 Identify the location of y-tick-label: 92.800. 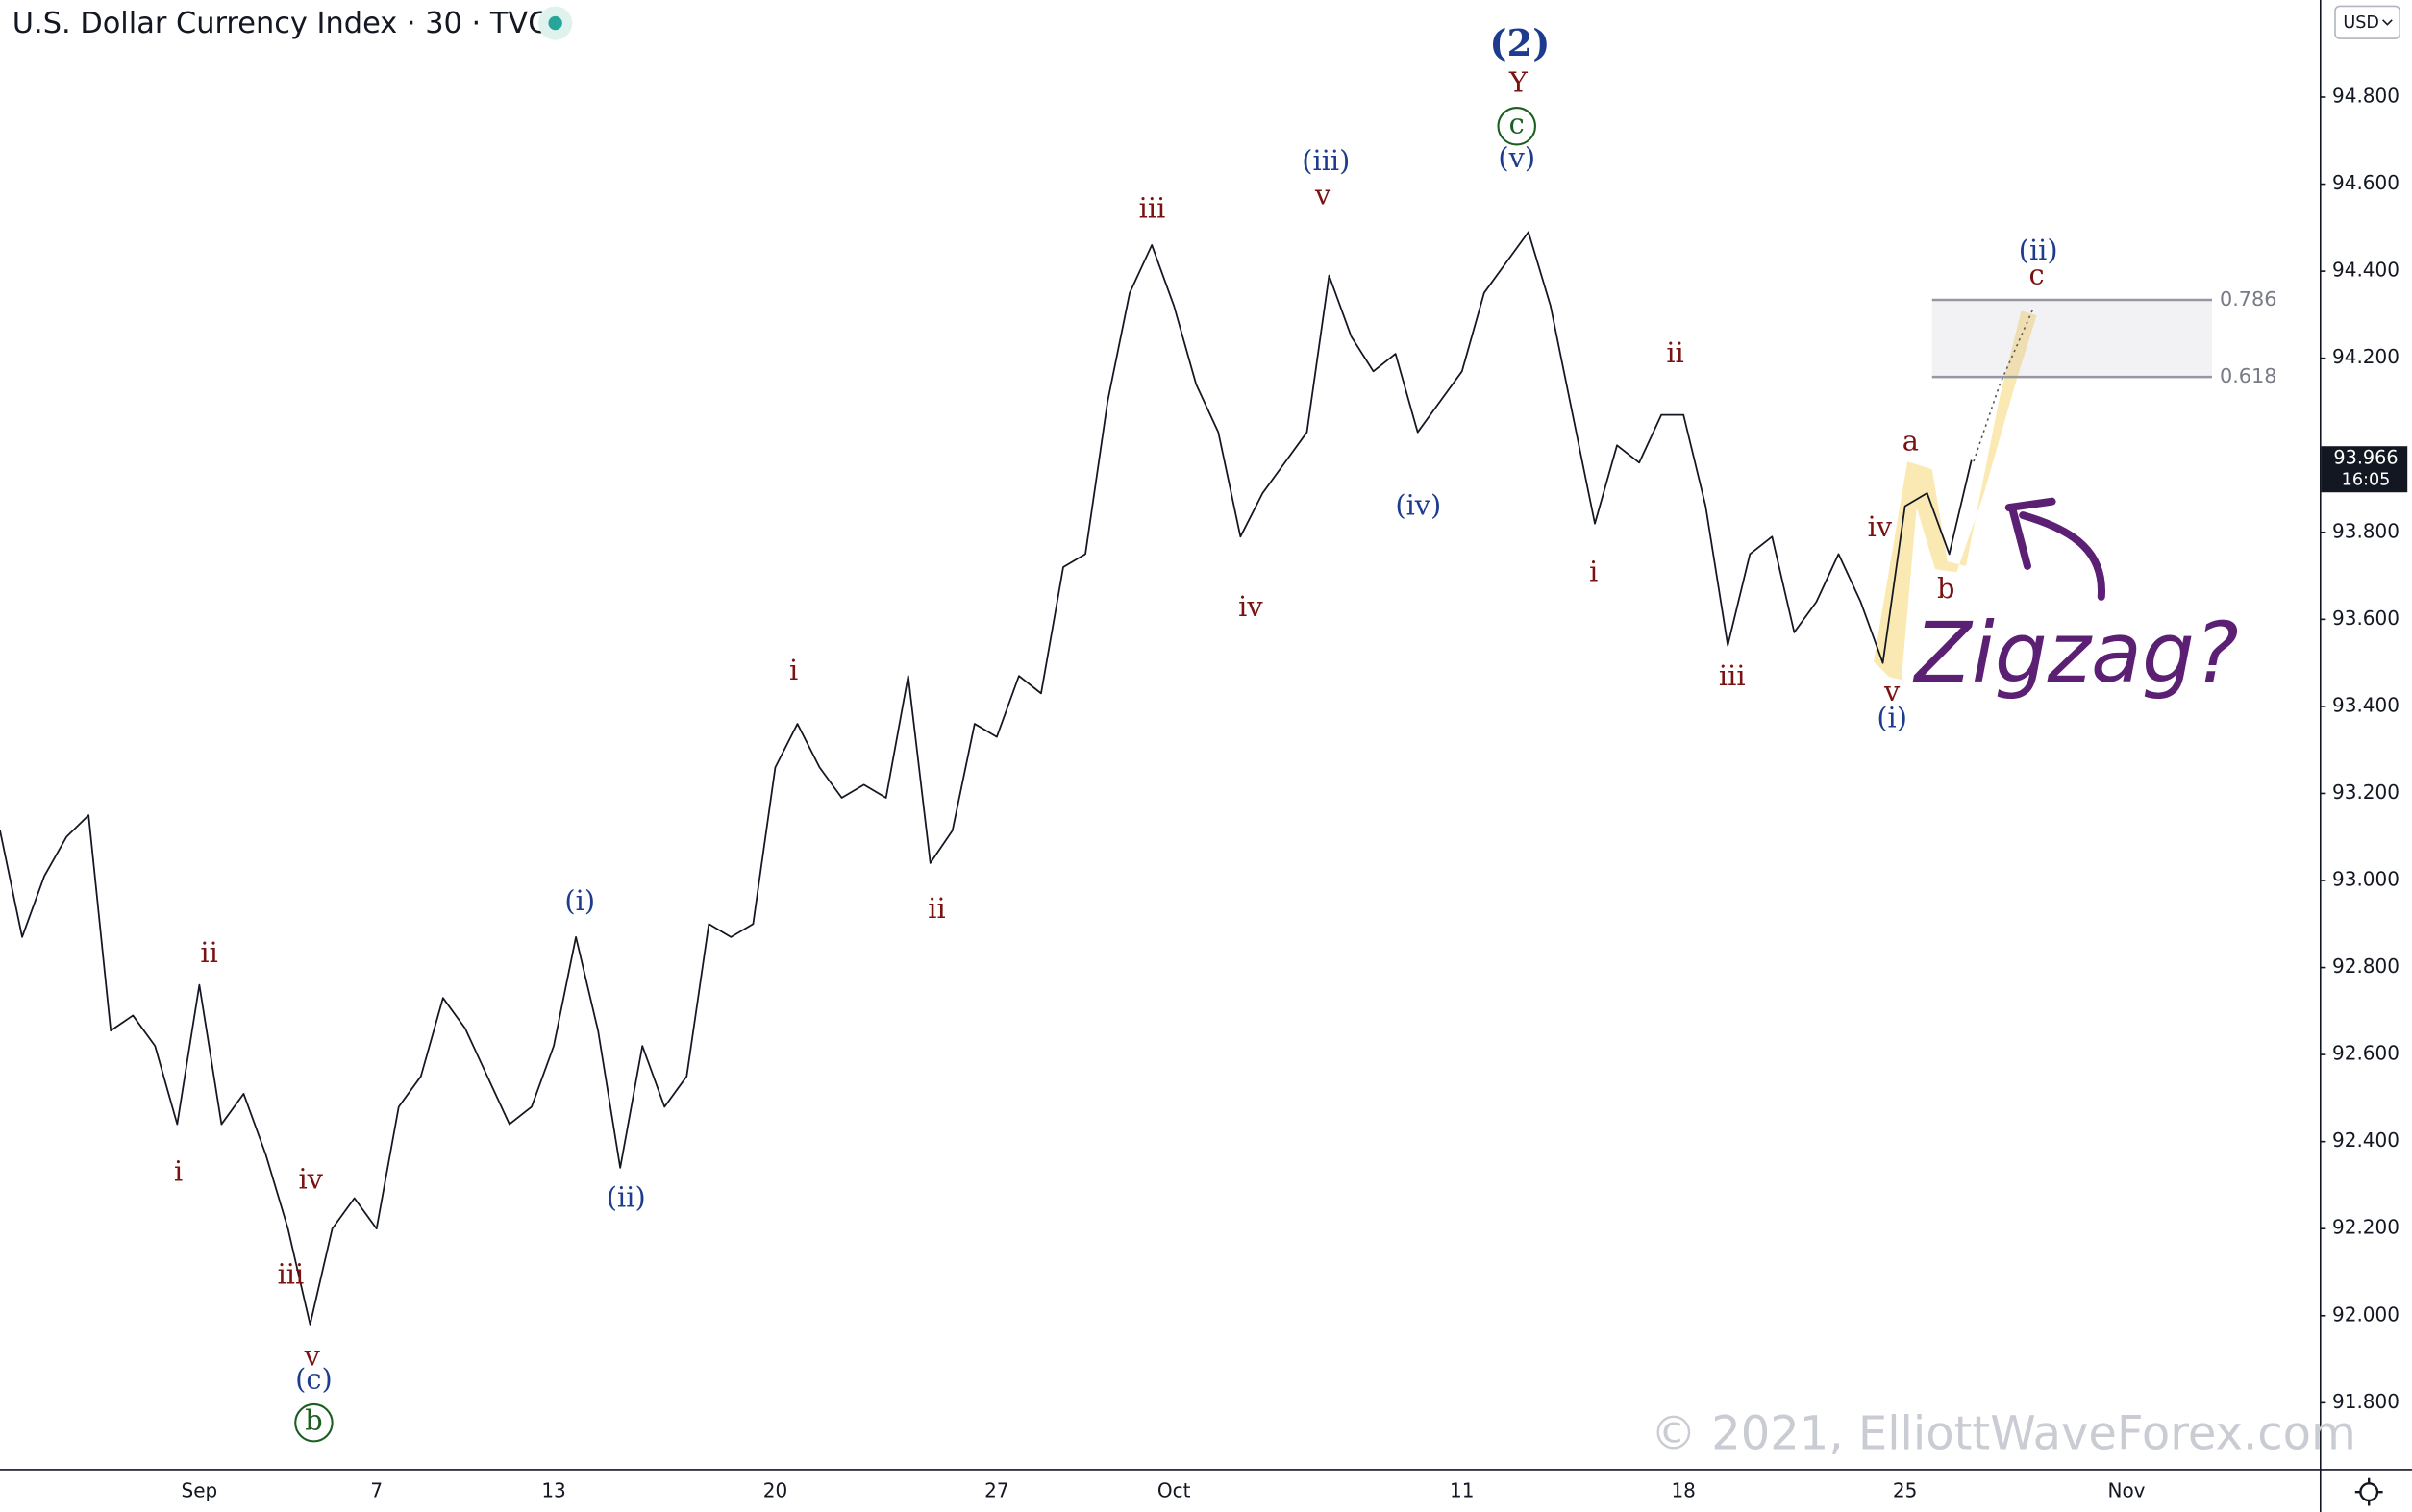
(2366, 966).